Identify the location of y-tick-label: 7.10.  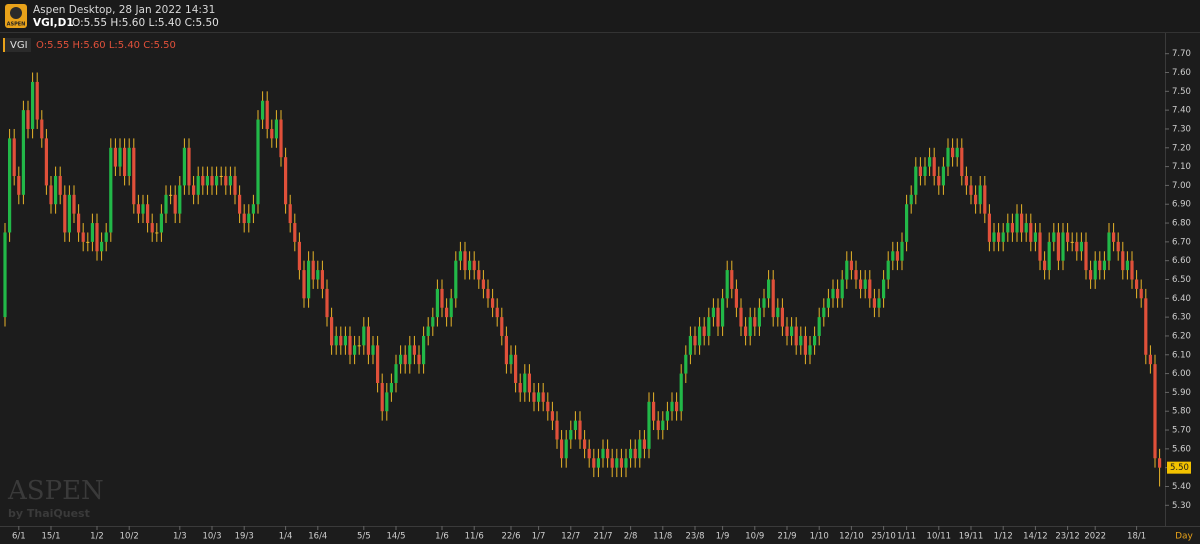
(1181, 167).